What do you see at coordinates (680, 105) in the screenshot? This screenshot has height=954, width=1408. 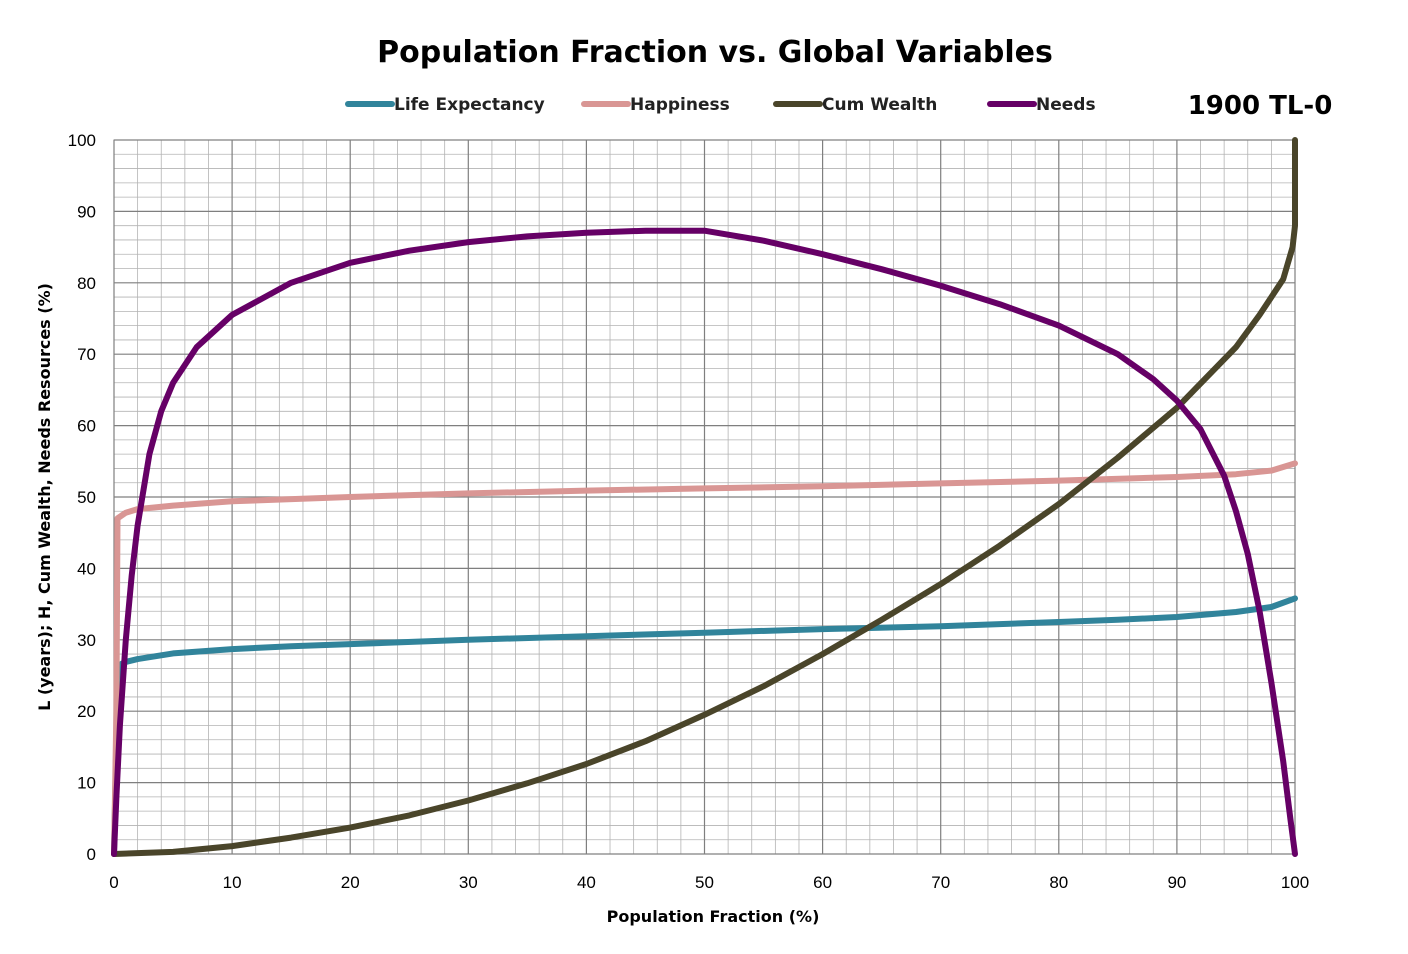 I see `legend-label: Happiness` at bounding box center [680, 105].